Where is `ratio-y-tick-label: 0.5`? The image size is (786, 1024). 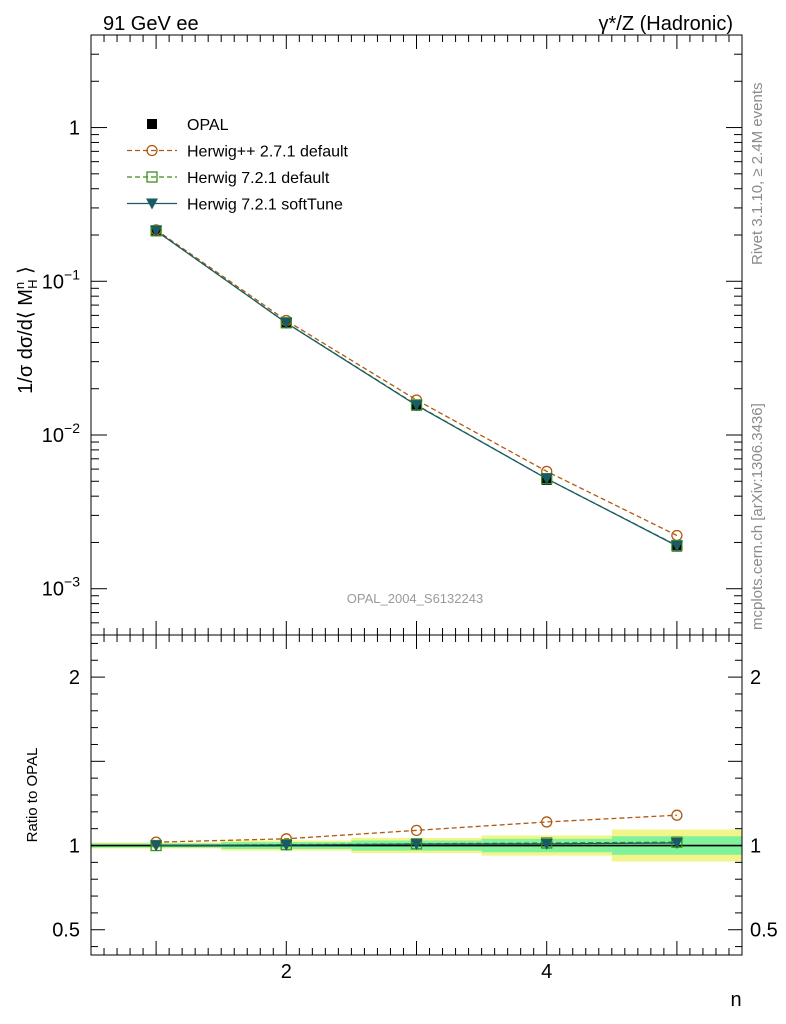 ratio-y-tick-label: 0.5 is located at coordinates (66, 931).